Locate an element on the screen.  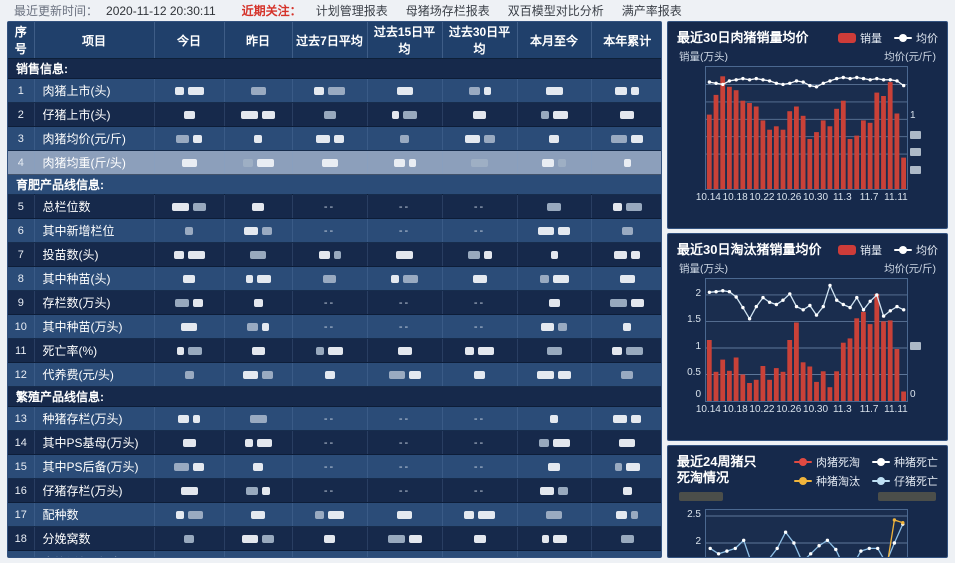
report-link: 母猪场存栏报表 is located at coordinates (447, 11).